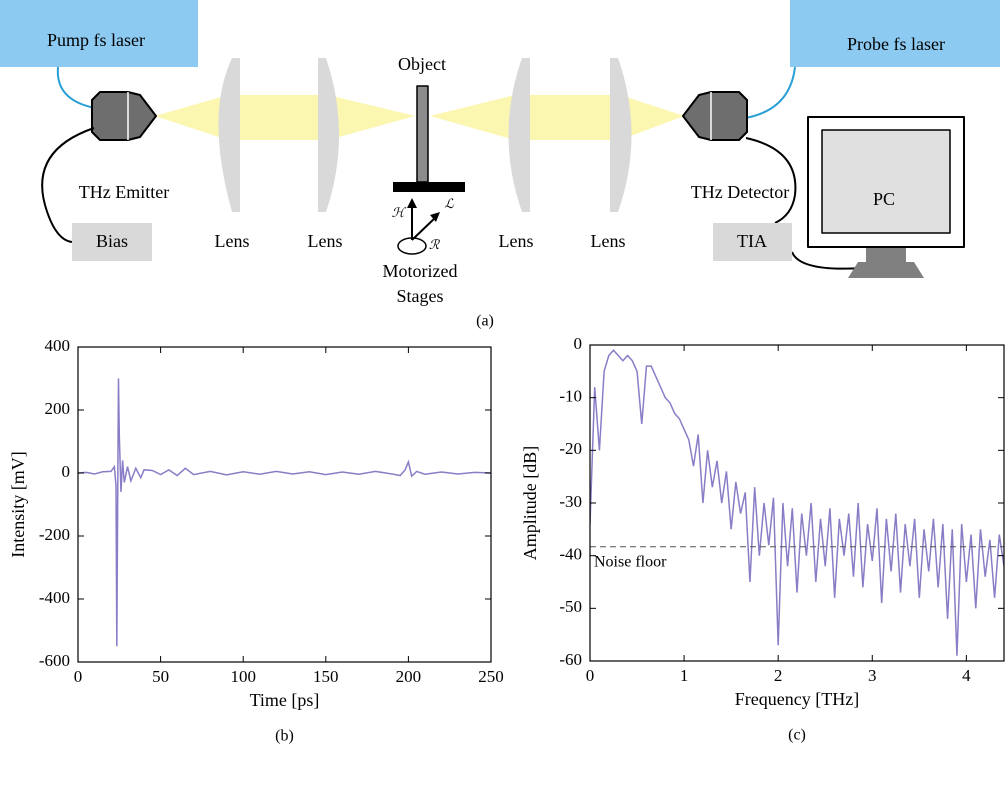  What do you see at coordinates (886, 181) in the screenshot?
I see `screen` at bounding box center [886, 181].